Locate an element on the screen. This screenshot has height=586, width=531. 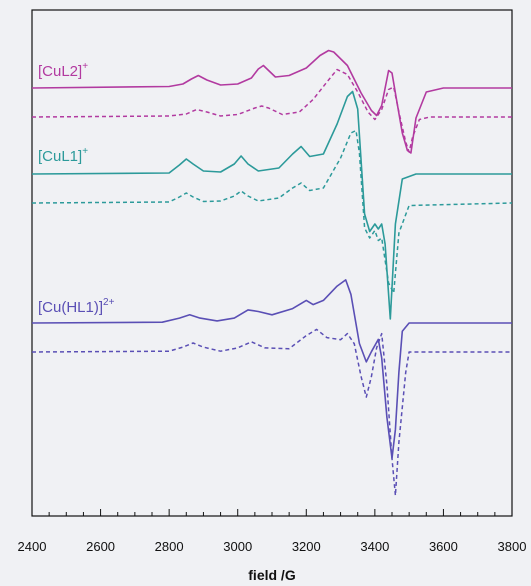
series-labels: [CuL2]+ [CuL1]+ [Cu(HL1)]2+ is located at coordinates (76, 188).